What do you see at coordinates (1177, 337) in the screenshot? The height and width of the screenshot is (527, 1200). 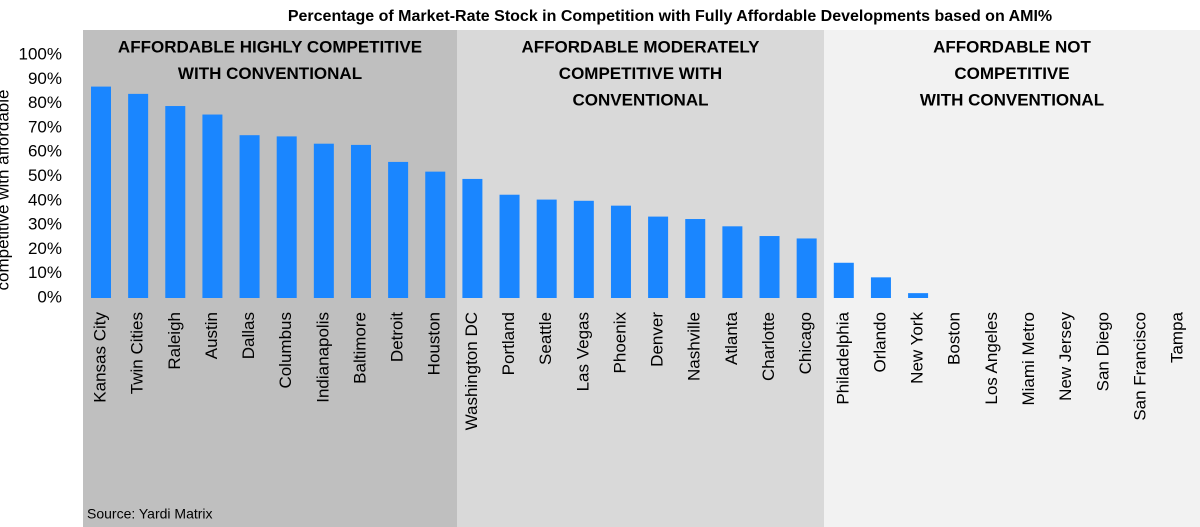 I see `x-tick-label: Tampa` at bounding box center [1177, 337].